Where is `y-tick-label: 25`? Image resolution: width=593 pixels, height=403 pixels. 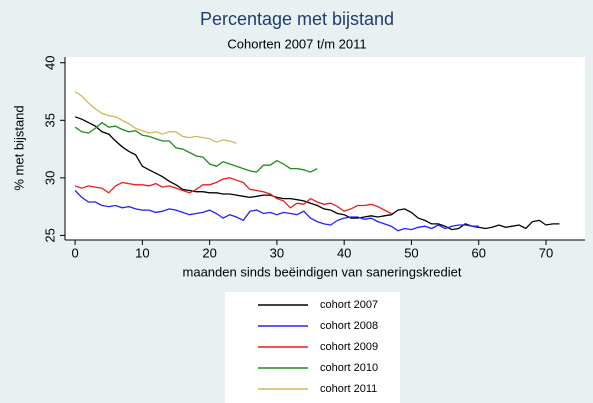
y-tick-label: 25 is located at coordinates (49, 235).